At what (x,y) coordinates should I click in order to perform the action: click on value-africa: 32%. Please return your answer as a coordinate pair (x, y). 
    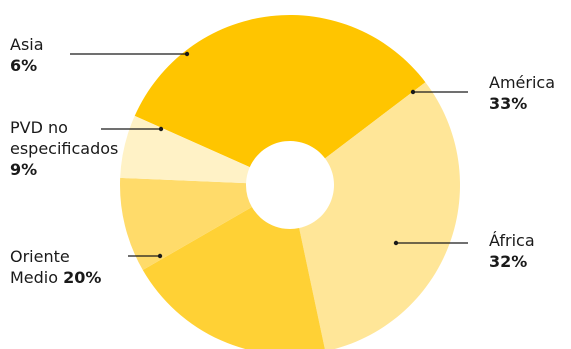
    Looking at the image, I should click on (508, 261).